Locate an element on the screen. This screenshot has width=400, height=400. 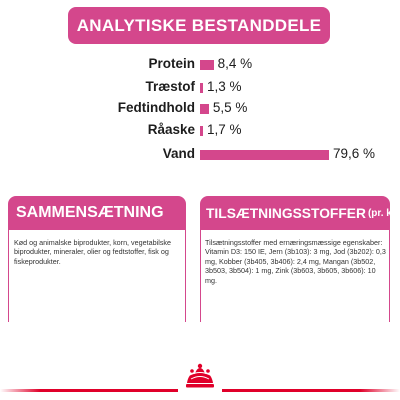
bar-value-label: 1,7 % is located at coordinates (224, 129).